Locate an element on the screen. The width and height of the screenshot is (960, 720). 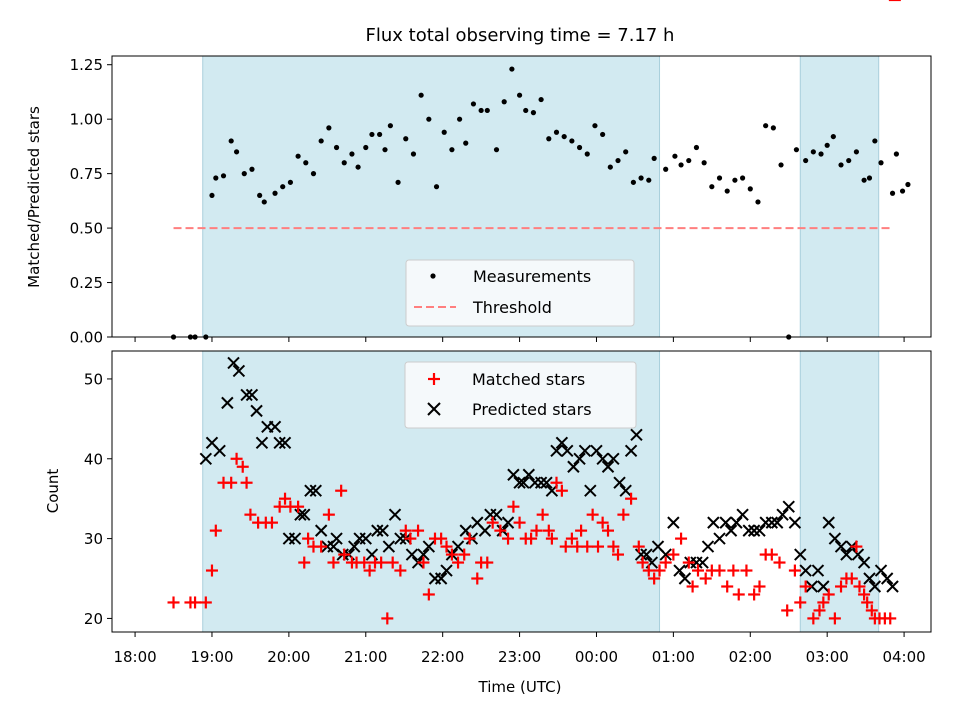
bottom-y-axis-label: Count is located at coordinates (53, 491).